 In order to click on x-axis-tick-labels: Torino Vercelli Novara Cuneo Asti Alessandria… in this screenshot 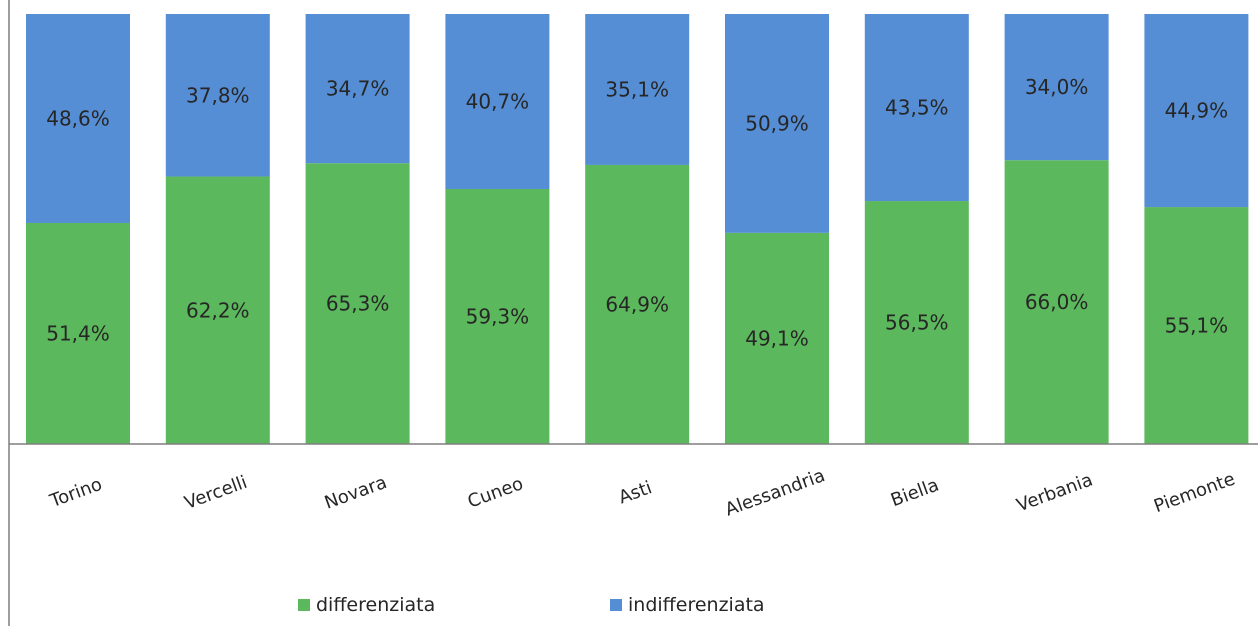, I will do `click(642, 492)`.